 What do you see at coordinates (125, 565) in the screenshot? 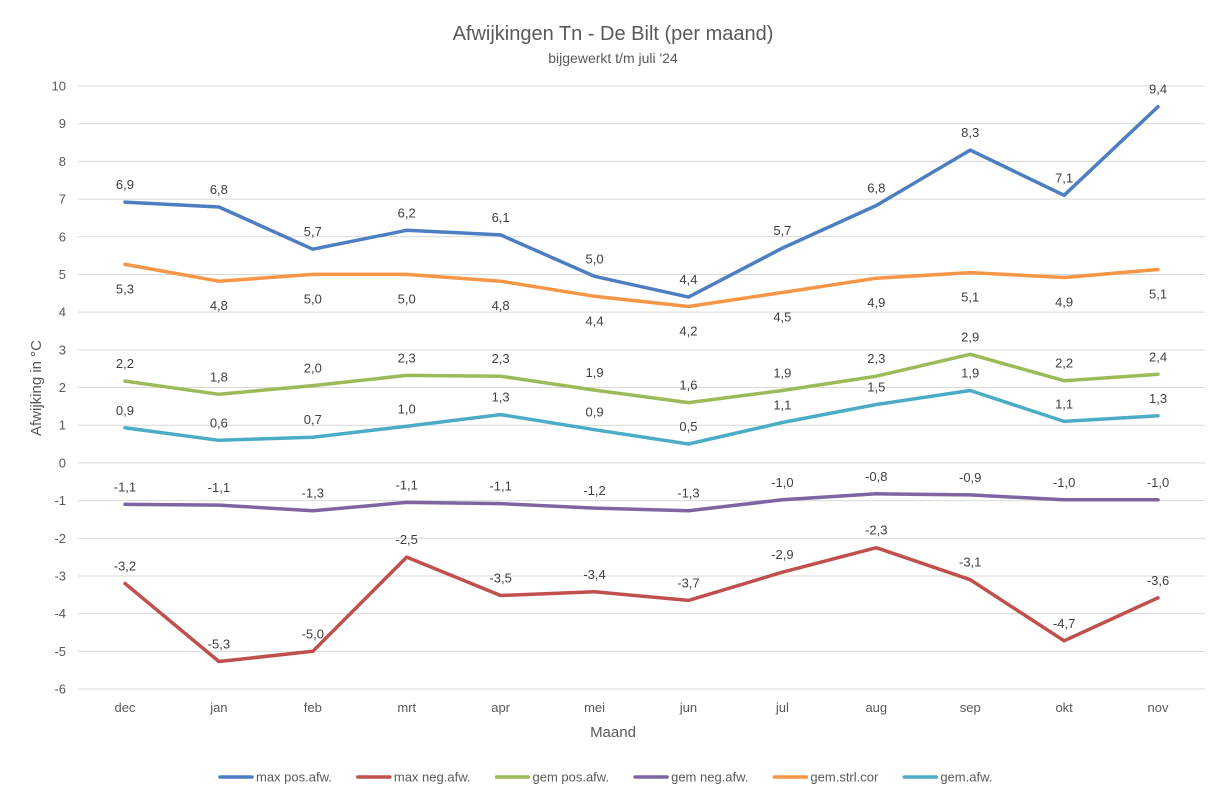
I see `data-label: -3,2` at bounding box center [125, 565].